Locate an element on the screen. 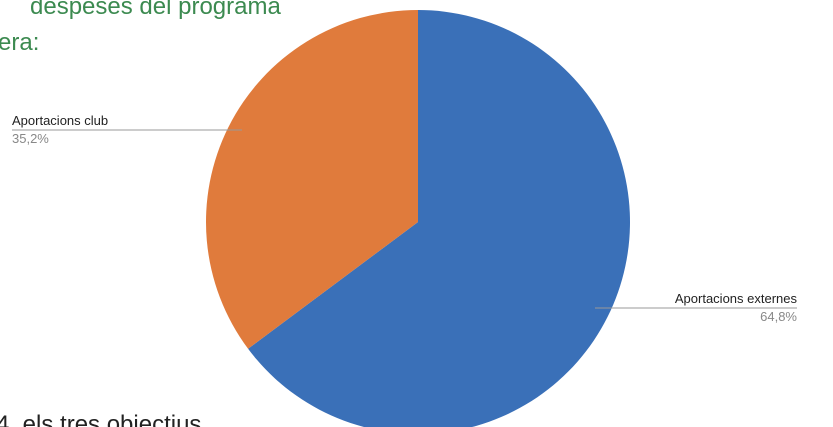  slice-value: 64,8% is located at coordinates (778, 316).